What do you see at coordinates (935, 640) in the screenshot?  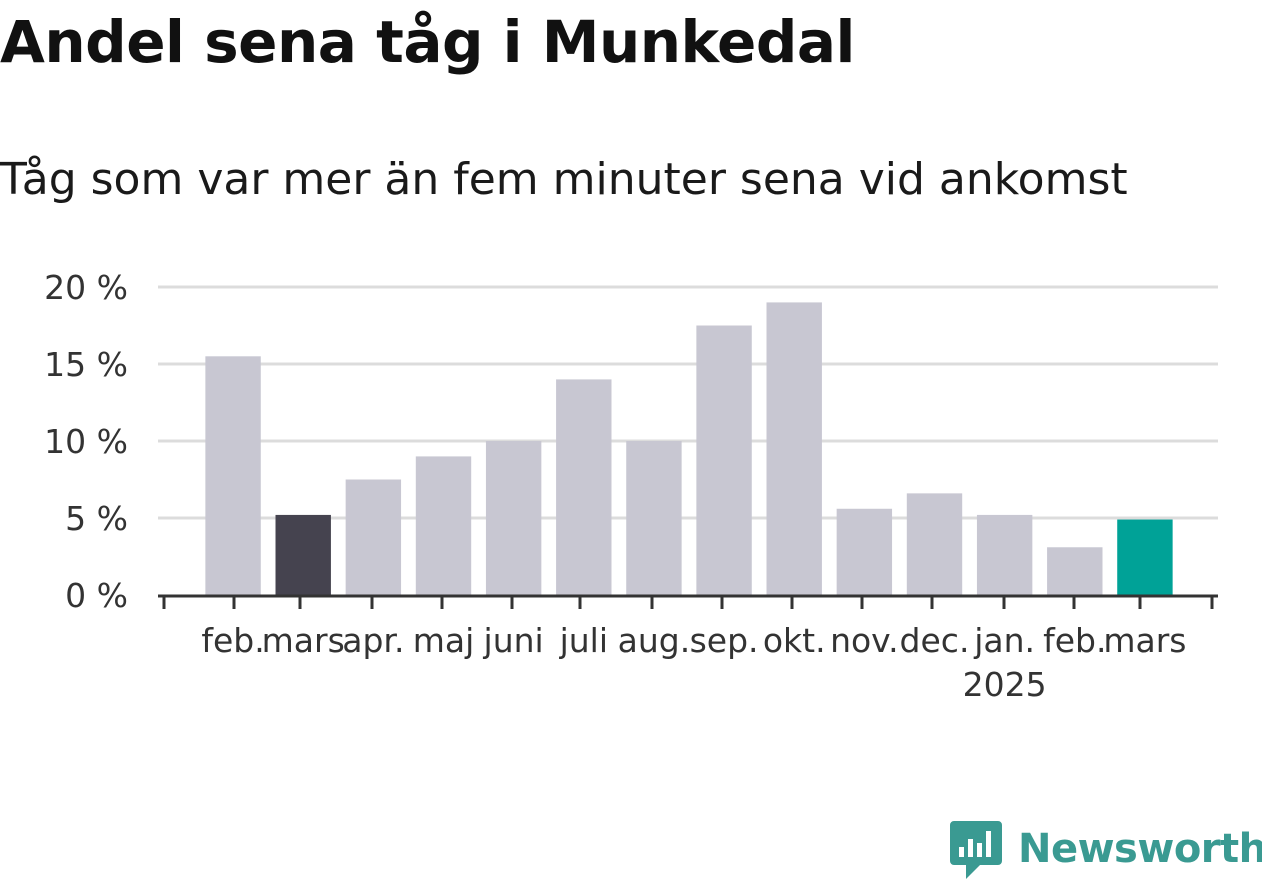 I see `x-tick-label: dec.` at bounding box center [935, 640].